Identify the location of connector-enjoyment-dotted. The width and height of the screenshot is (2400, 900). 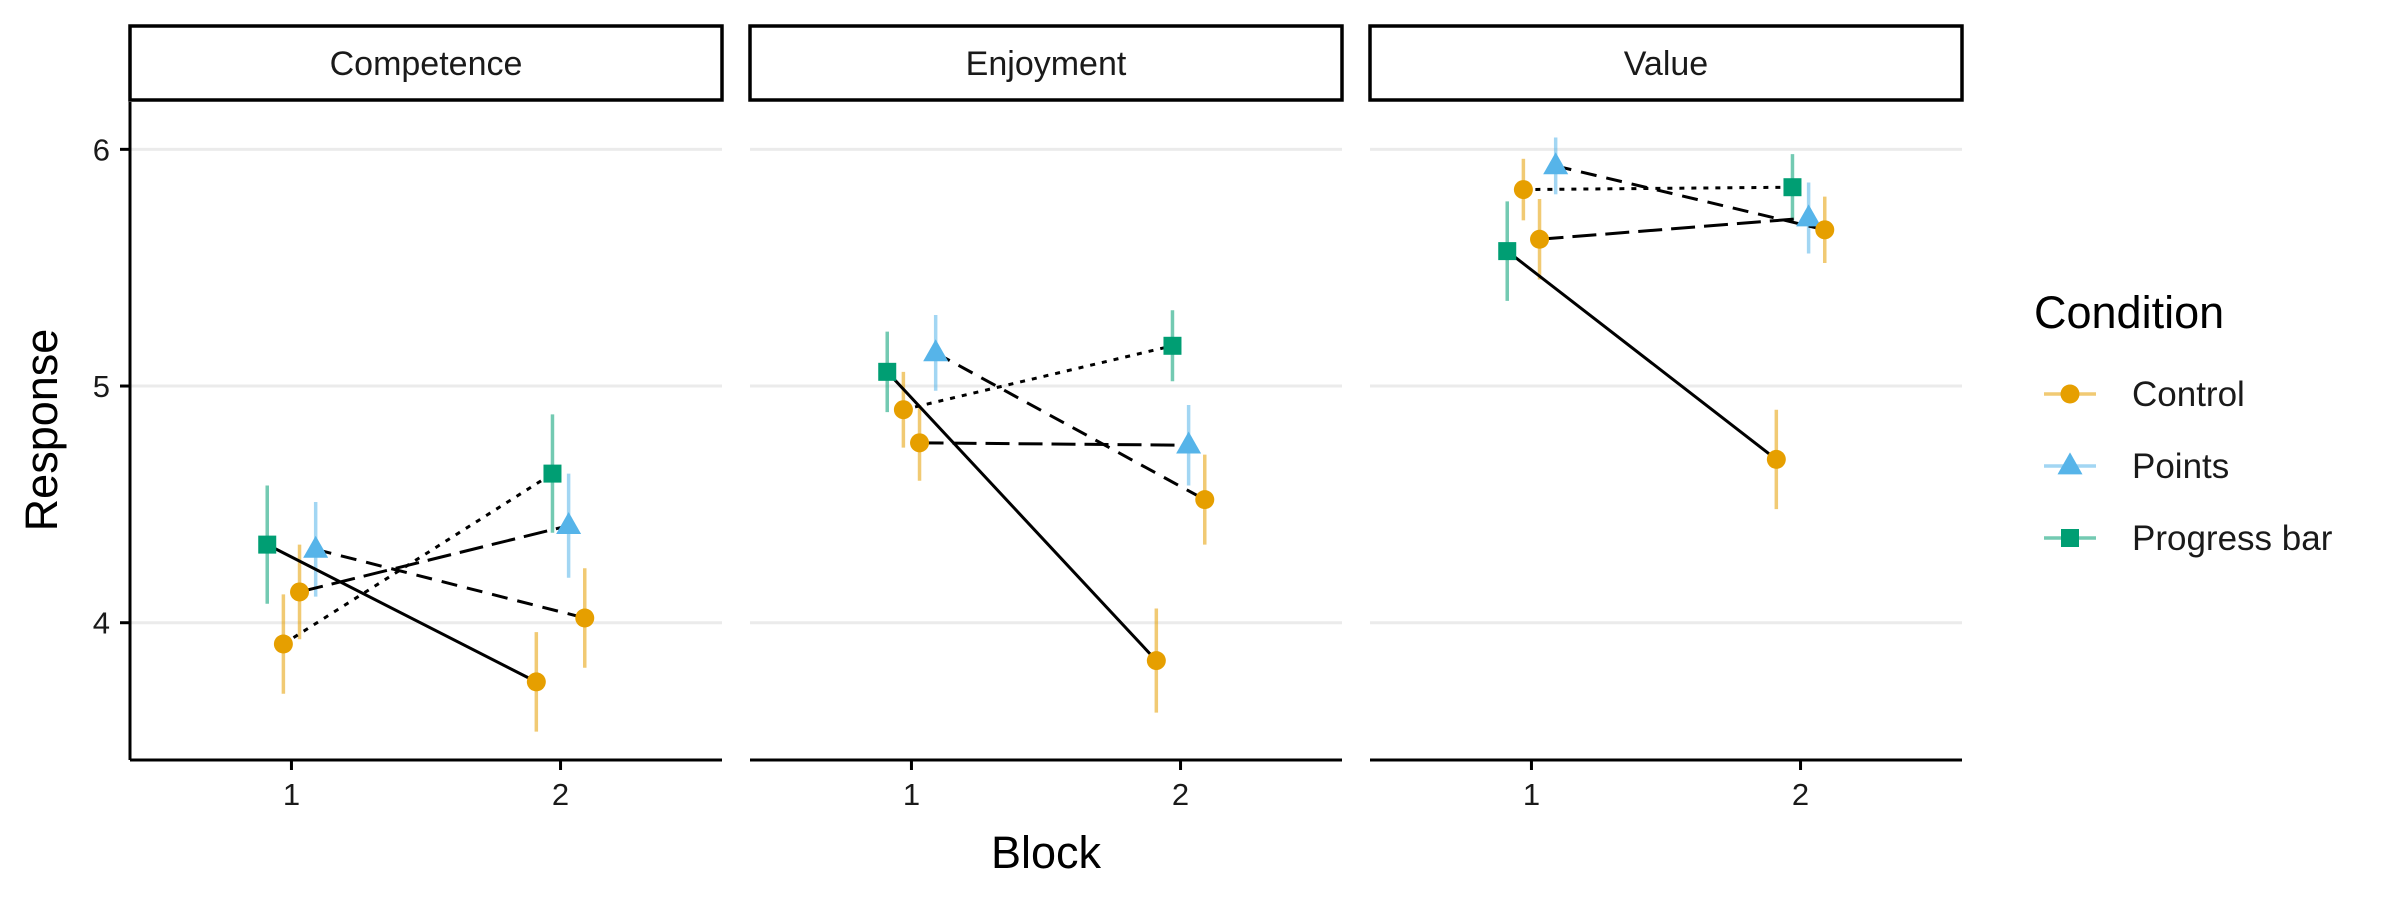
(1038, 378).